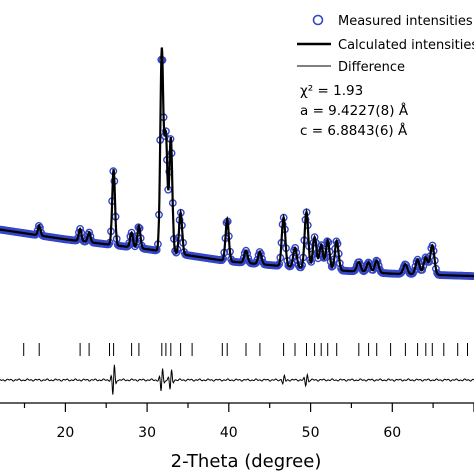 The width and height of the screenshot is (474, 474). What do you see at coordinates (331, 91) in the screenshot?
I see `chi-squared-label: χ² = 1.93` at bounding box center [331, 91].